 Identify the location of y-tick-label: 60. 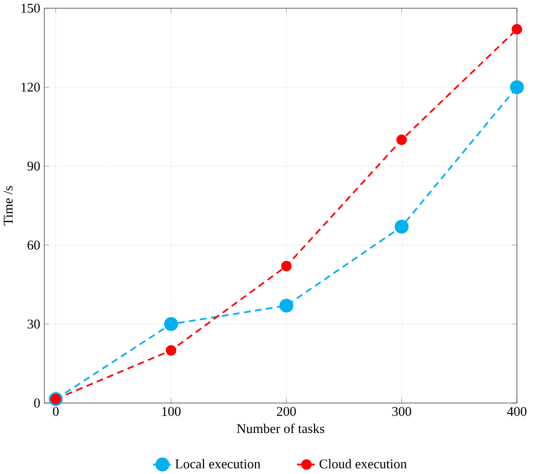
(34, 245).